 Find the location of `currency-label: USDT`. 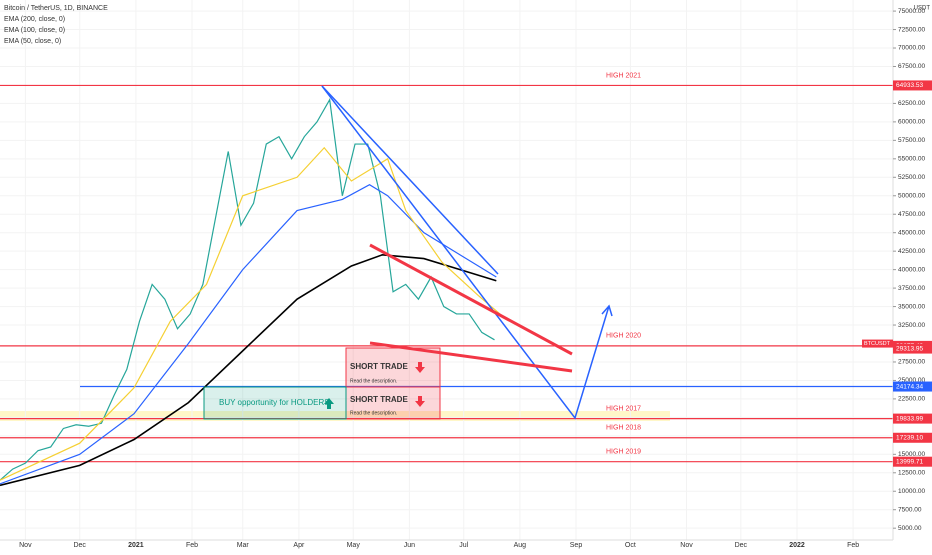

currency-label: USDT is located at coordinates (922, 9).